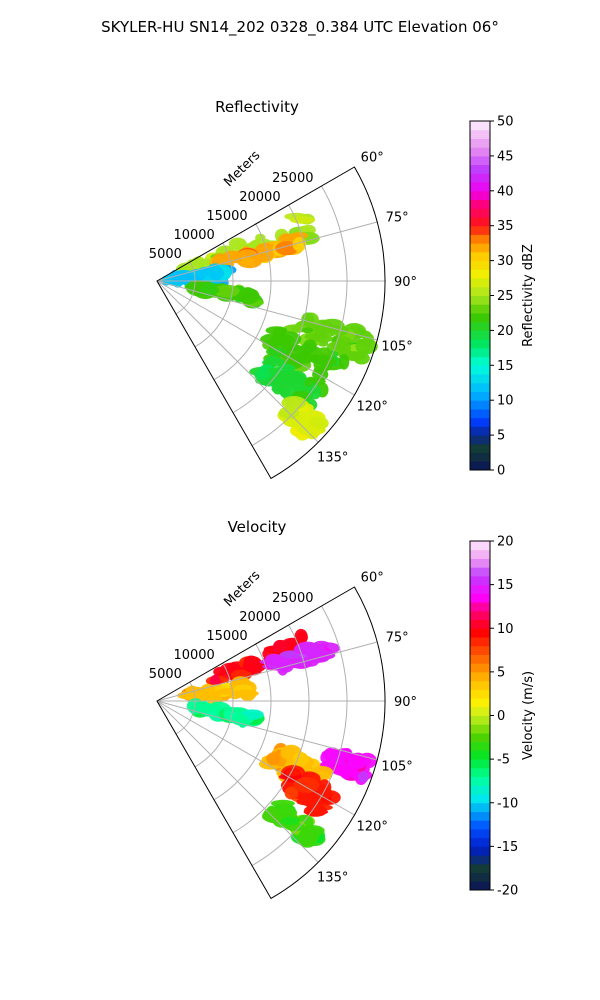  What do you see at coordinates (332, 878) in the screenshot?
I see `azimuth-tick-label: 135°` at bounding box center [332, 878].